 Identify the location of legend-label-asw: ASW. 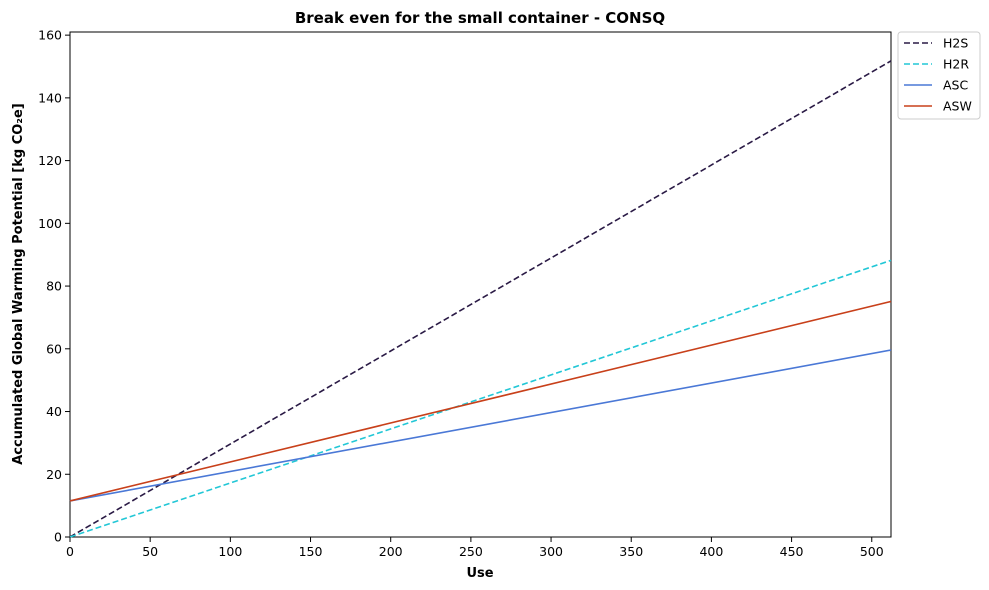
(957, 106).